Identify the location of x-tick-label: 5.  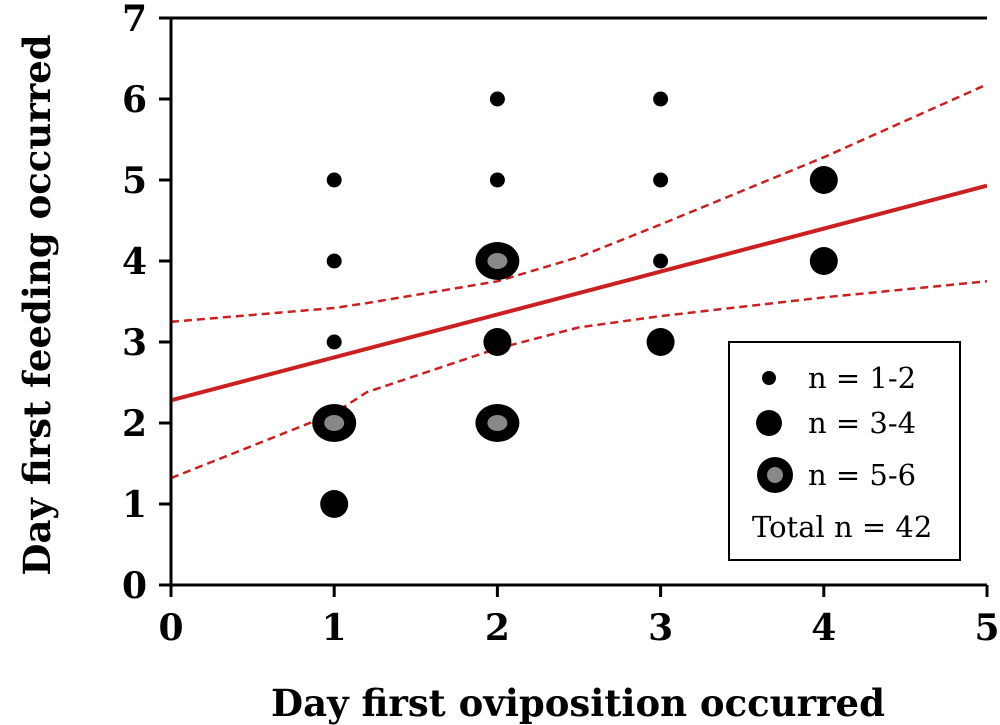
(986, 628).